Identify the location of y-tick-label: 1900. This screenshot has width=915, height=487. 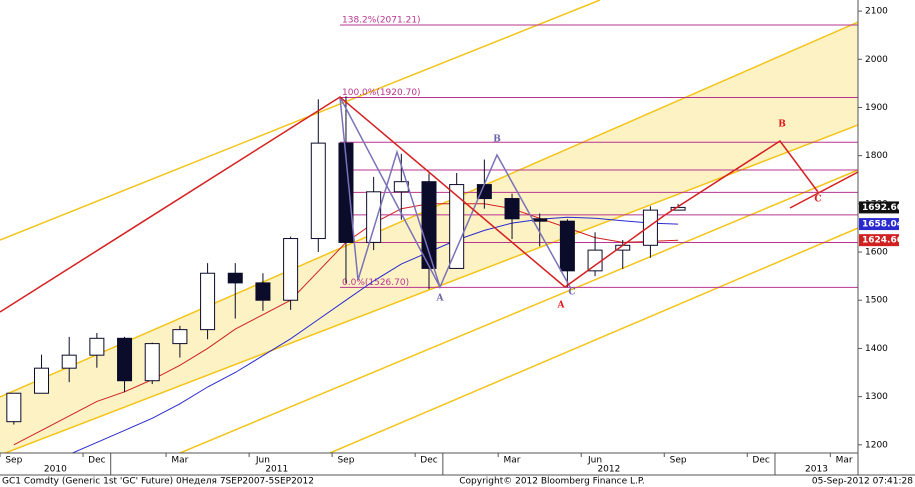
(876, 108).